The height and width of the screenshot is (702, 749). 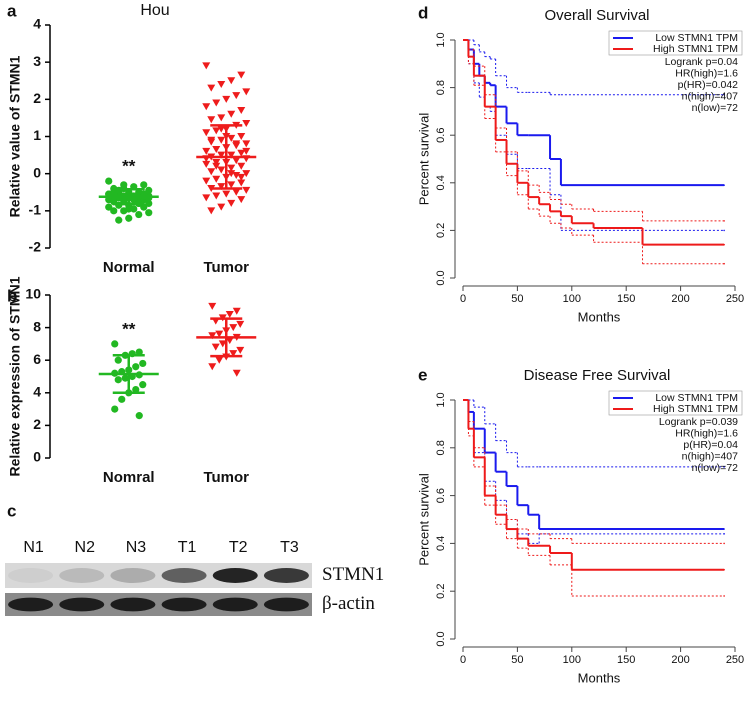 I want to click on chart-title: Hou, so click(x=154, y=10).